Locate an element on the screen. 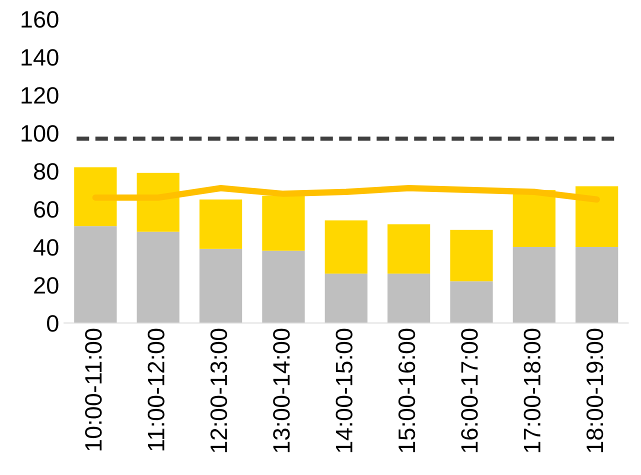 The image size is (641, 475). y-tick-label: 120 is located at coordinates (40, 95).